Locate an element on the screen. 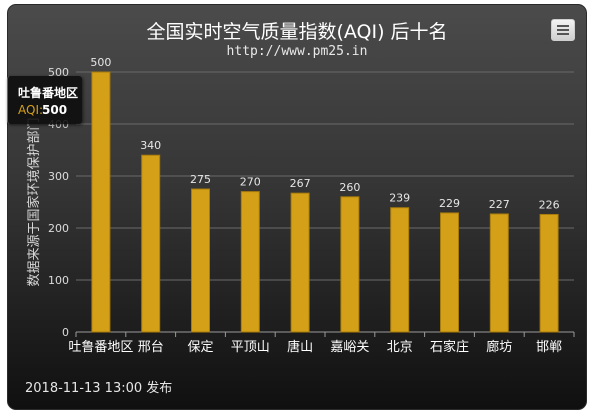 The height and width of the screenshot is (418, 598). tooltip-label: AQI: is located at coordinates (31, 110).